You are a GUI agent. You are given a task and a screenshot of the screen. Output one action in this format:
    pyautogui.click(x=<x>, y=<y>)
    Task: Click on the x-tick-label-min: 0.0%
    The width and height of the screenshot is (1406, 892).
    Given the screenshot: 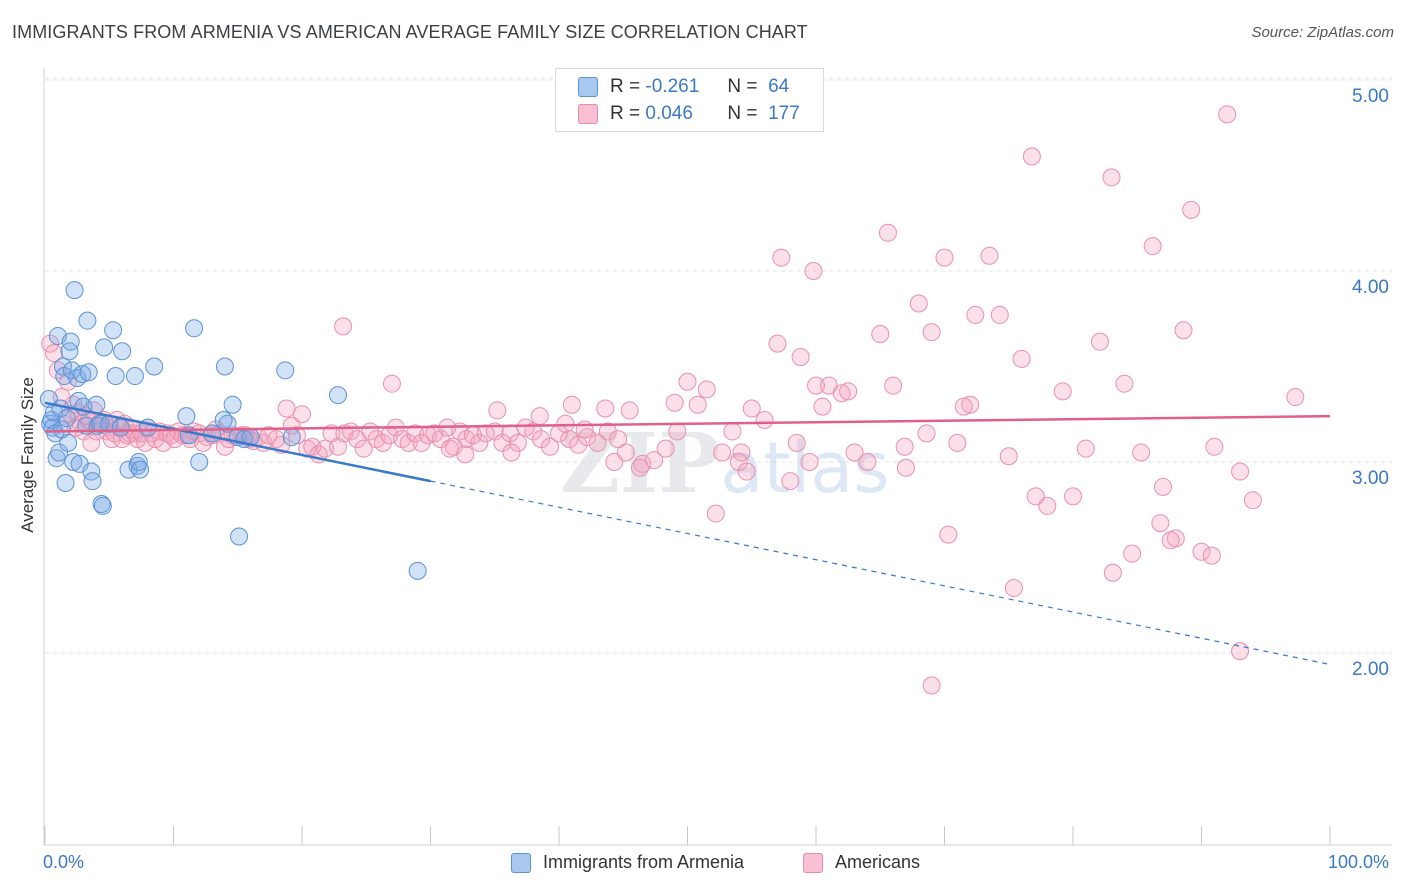 What is the action you would take?
    pyautogui.click(x=64, y=862)
    